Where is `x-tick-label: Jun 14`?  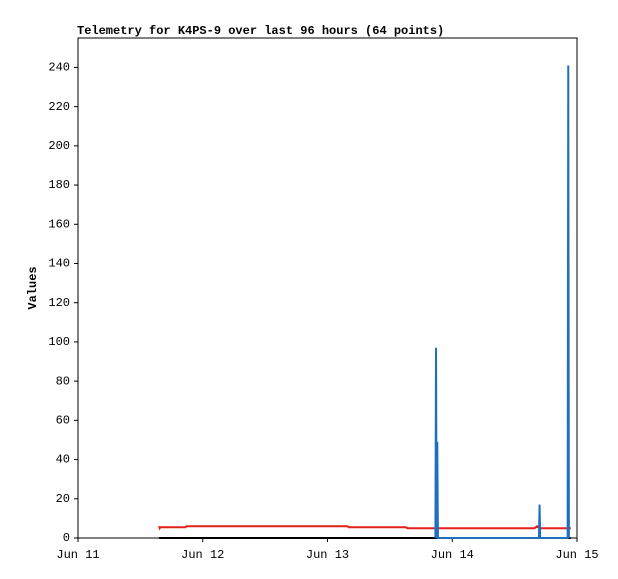 x-tick-label: Jun 14 is located at coordinates (452, 555).